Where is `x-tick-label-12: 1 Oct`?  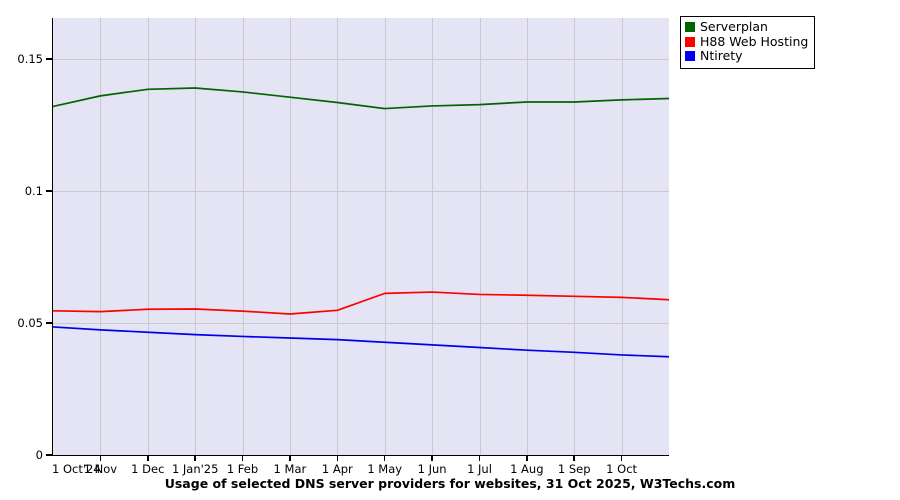 x-tick-label-12: 1 Oct is located at coordinates (622, 469).